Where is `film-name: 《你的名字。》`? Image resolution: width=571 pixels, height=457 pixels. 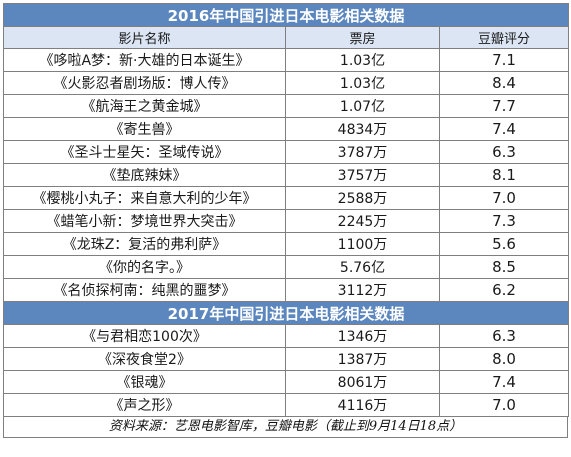
film-name: 《你的名字。》 is located at coordinates (144, 267).